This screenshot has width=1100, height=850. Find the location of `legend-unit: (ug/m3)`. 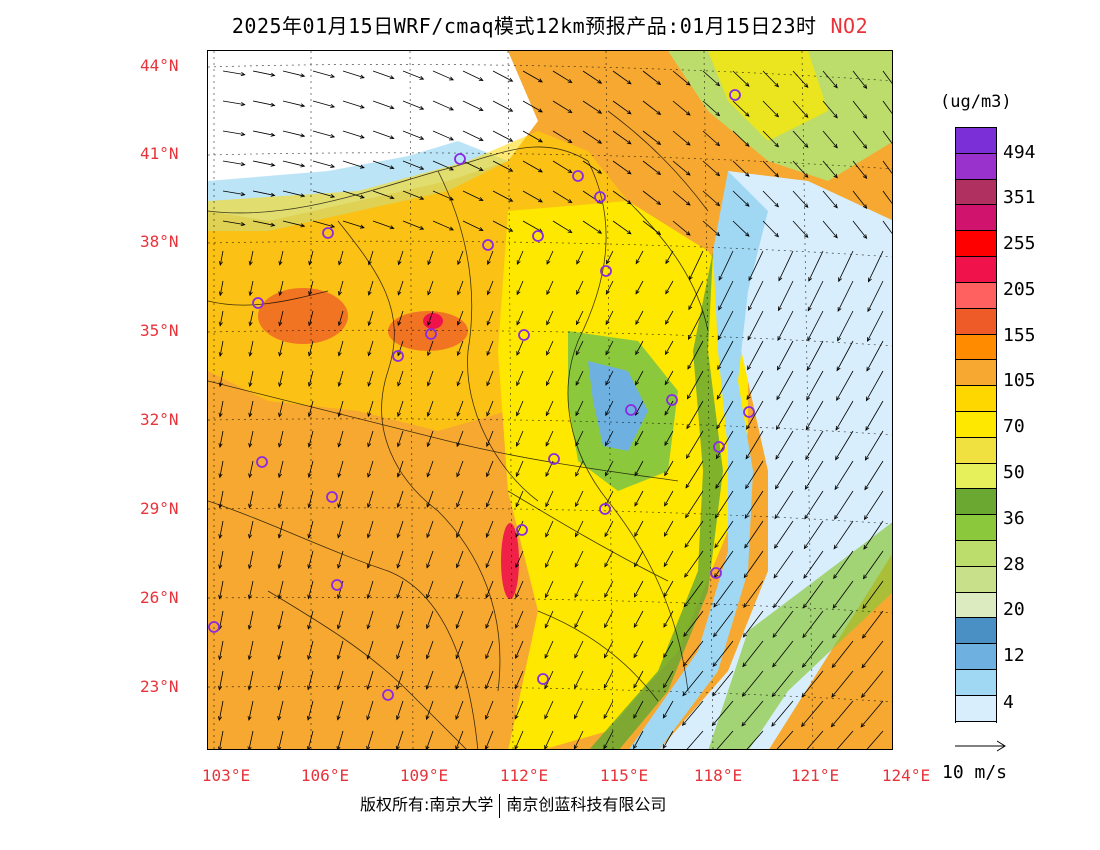

legend-unit: (ug/m3) is located at coordinates (976, 102).